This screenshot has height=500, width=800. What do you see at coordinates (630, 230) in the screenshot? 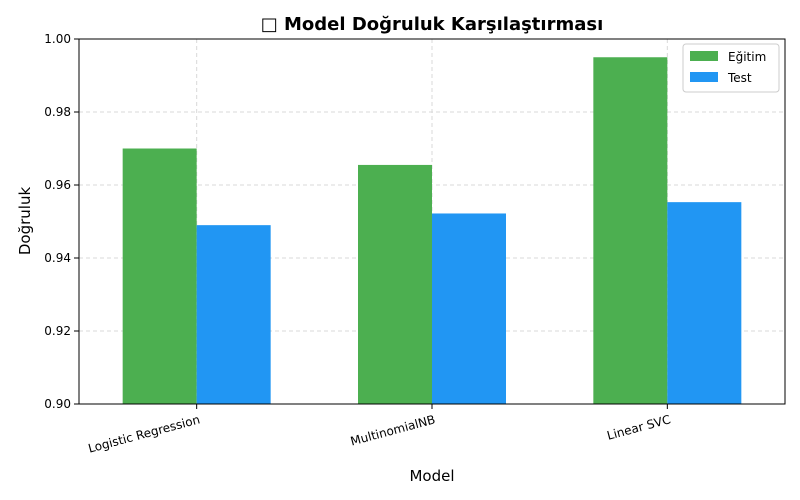
I see `bar-e-itim-linear-svc` at bounding box center [630, 230].